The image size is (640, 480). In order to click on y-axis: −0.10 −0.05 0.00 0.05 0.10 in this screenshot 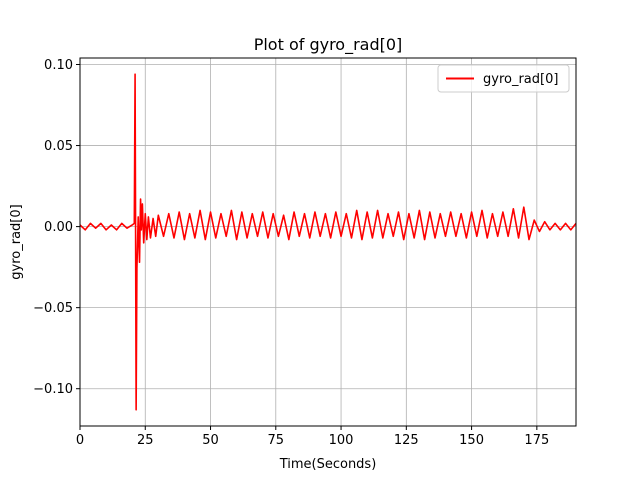, I will do `click(56, 227)`.